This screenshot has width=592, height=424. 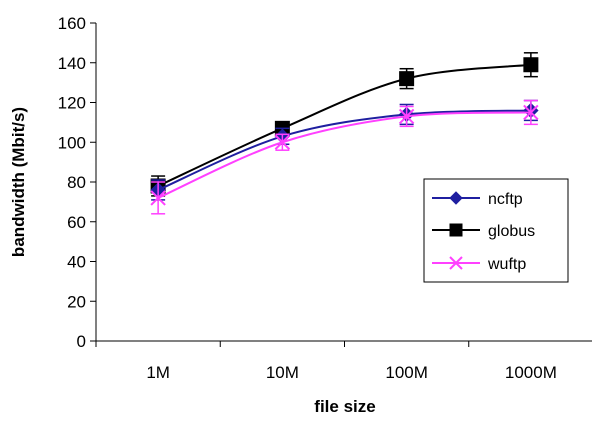 What do you see at coordinates (505, 199) in the screenshot?
I see `legend-label: ncftp` at bounding box center [505, 199].